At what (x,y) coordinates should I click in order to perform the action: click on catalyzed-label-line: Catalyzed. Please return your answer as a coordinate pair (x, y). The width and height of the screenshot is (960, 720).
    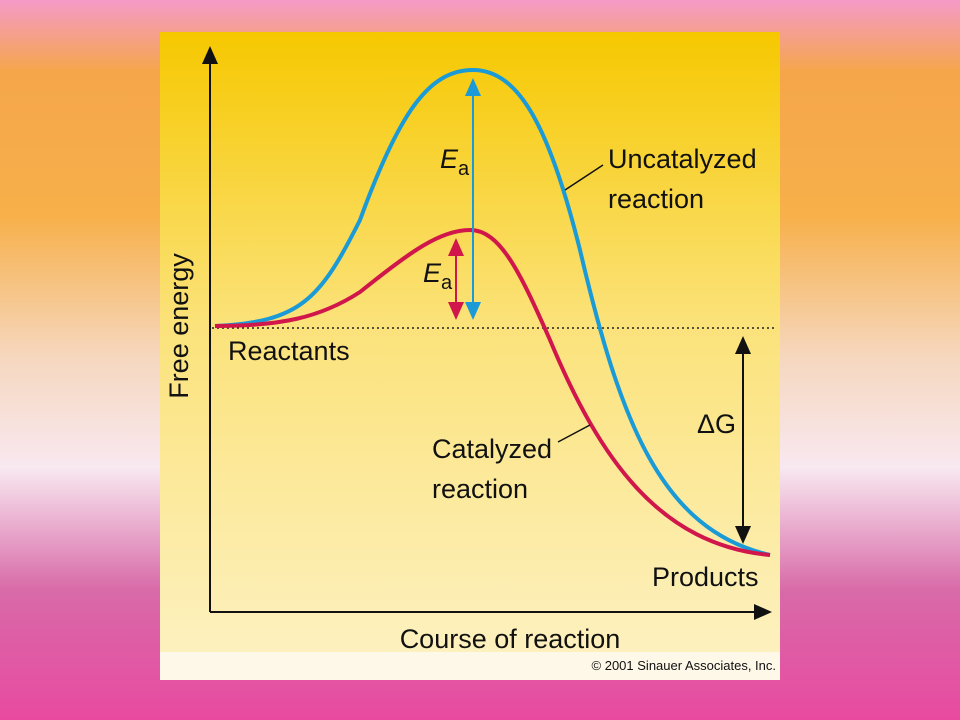
    Looking at the image, I should click on (492, 449).